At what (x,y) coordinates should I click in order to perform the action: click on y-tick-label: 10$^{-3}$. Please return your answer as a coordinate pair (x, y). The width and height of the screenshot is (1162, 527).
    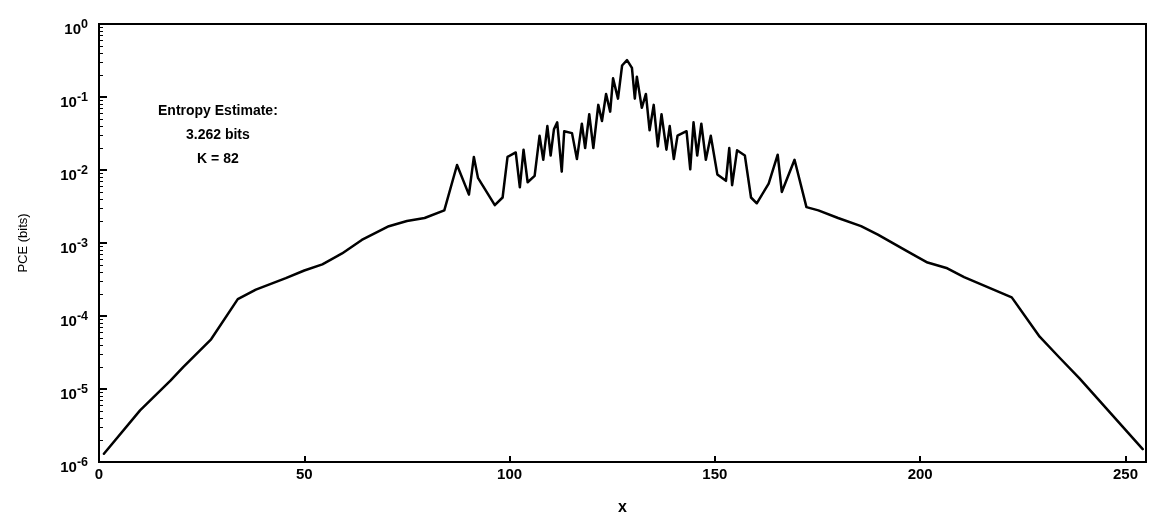
    Looking at the image, I should click on (74, 246).